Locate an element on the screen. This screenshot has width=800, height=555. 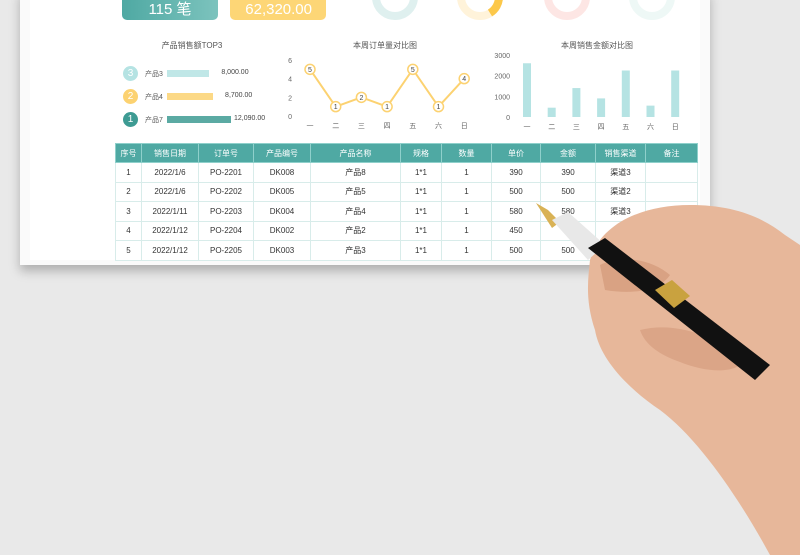
top3-value: 12,090.00 is located at coordinates (250, 118).